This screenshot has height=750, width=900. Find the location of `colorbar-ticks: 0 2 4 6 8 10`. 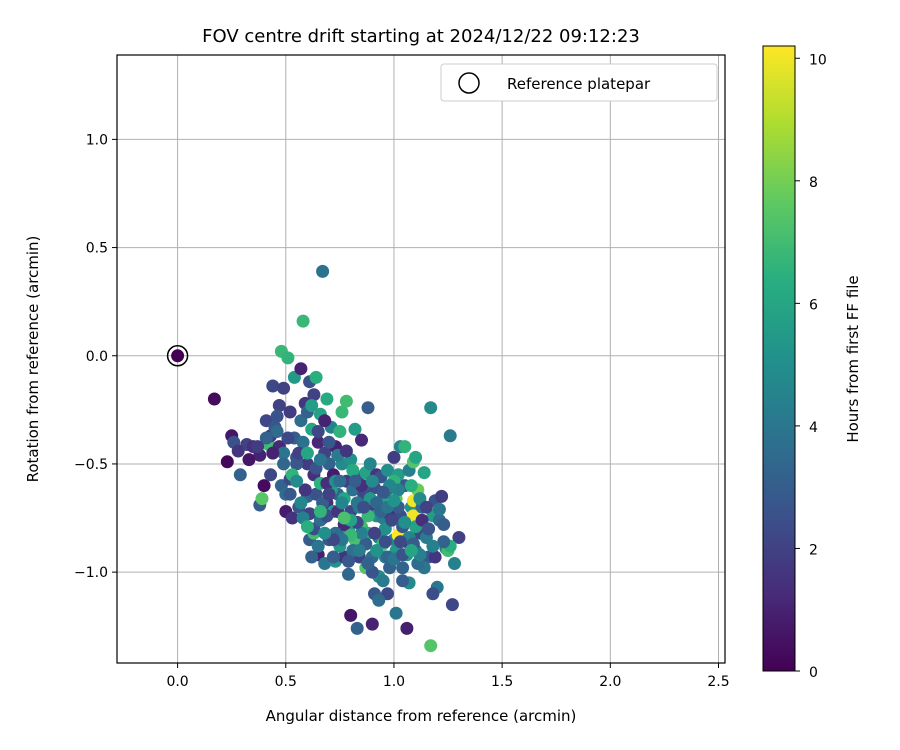

colorbar-ticks: 0 2 4 6 8 10 is located at coordinates (811, 366).